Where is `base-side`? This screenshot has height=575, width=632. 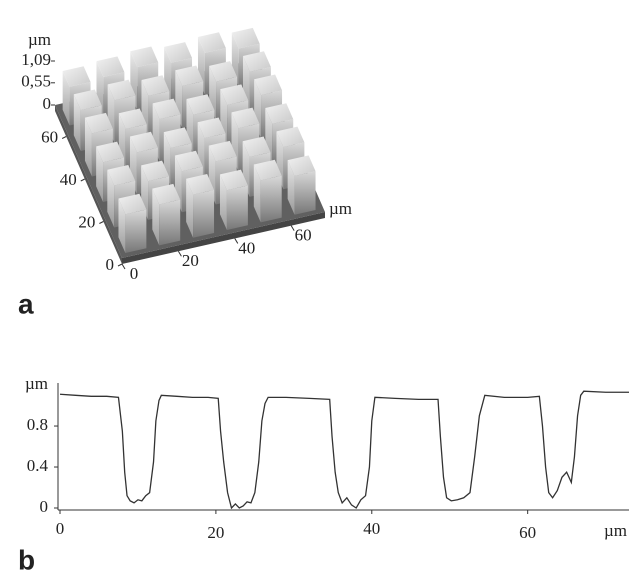
base-side is located at coordinates (88, 184).